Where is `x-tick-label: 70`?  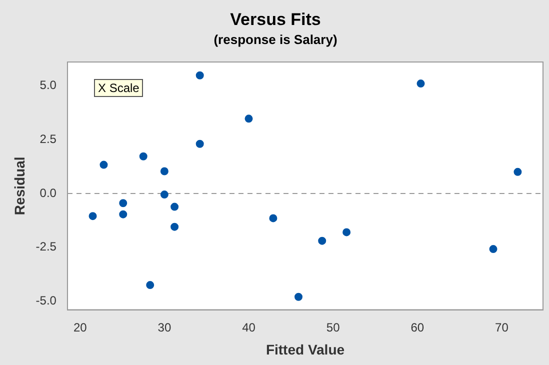 x-tick-label: 70 is located at coordinates (502, 327).